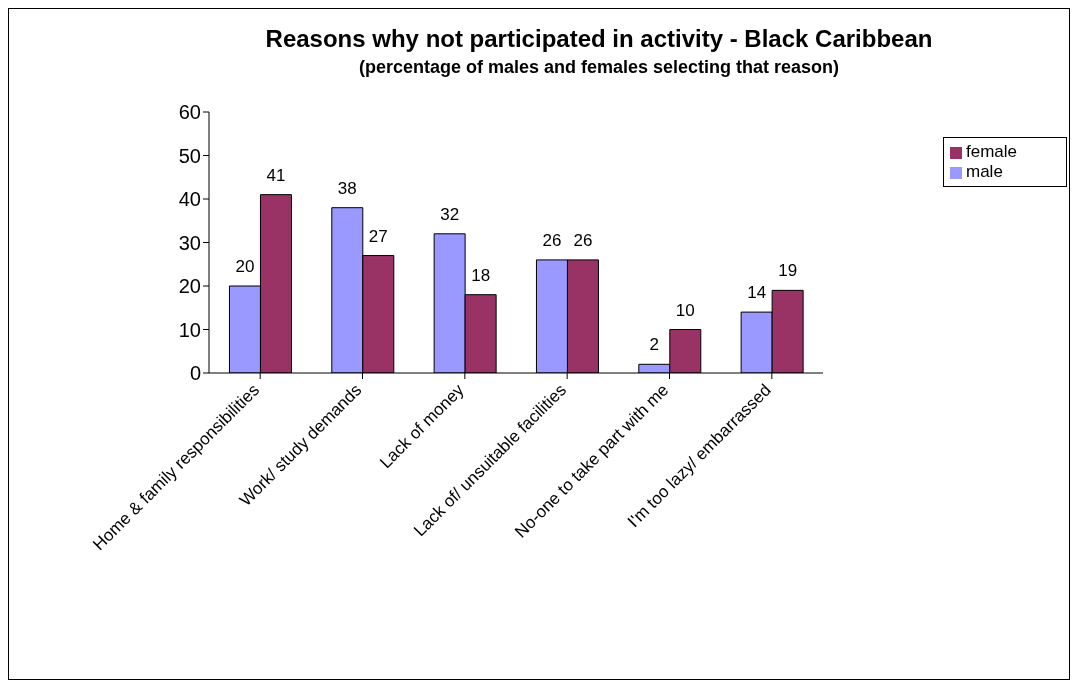 Image resolution: width=1078 pixels, height=689 pixels. Describe the element at coordinates (189, 329) in the screenshot. I see `y-tick-label: 10` at that location.